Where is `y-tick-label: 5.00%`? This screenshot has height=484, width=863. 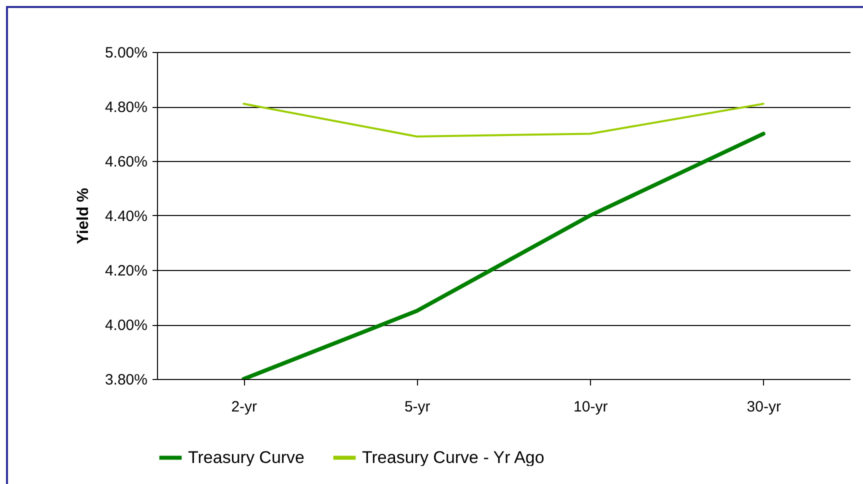 y-tick-label: 5.00% is located at coordinates (126, 53).